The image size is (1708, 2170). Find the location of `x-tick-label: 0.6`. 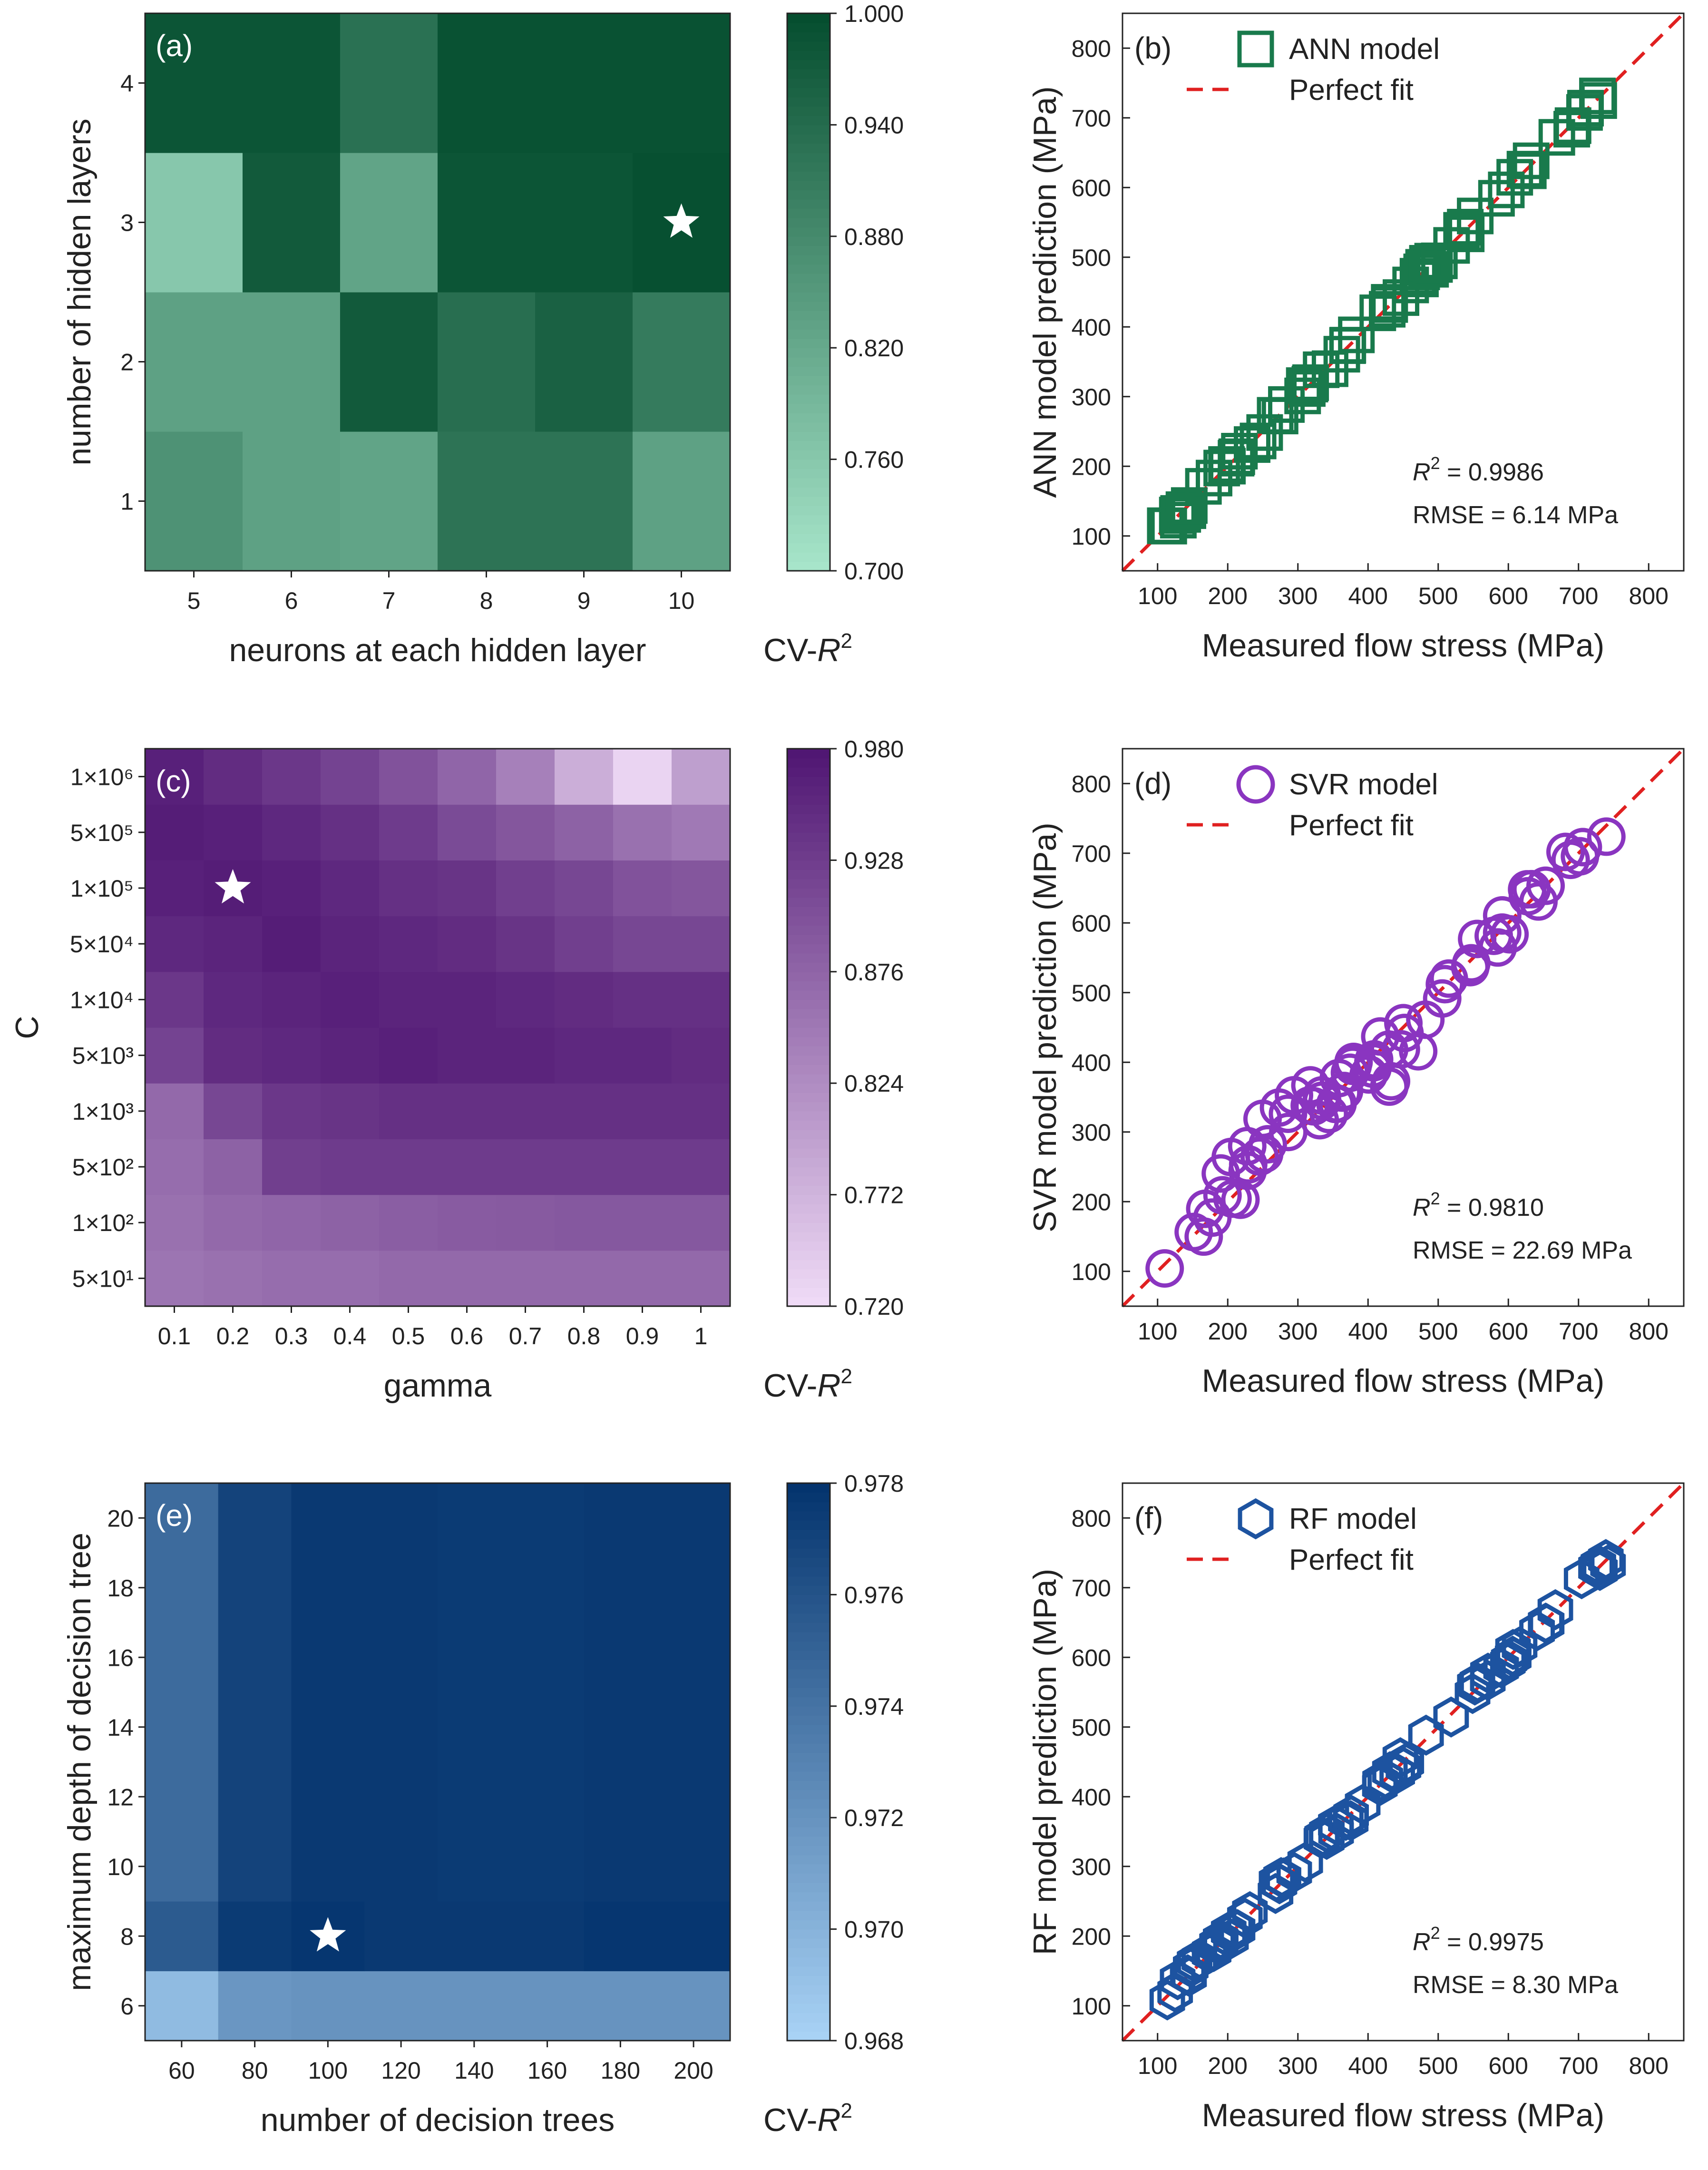

x-tick-label: 0.6 is located at coordinates (467, 1336).